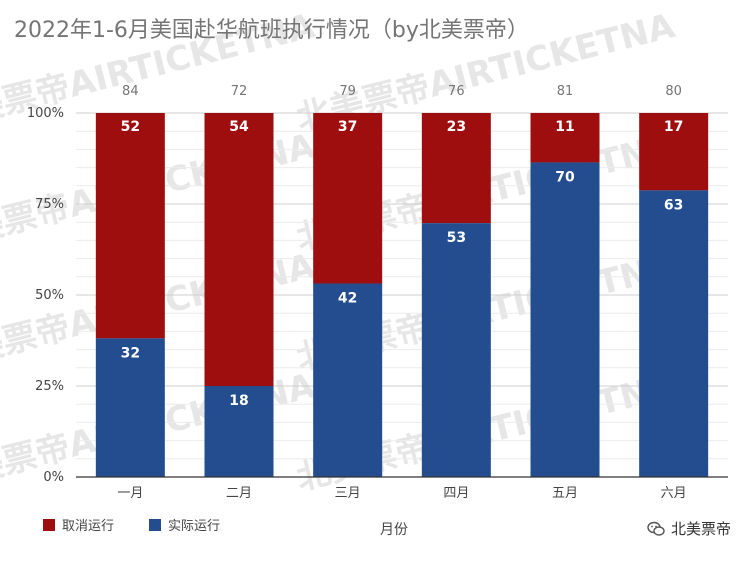  I want to click on wechat-icon, so click(656, 528).